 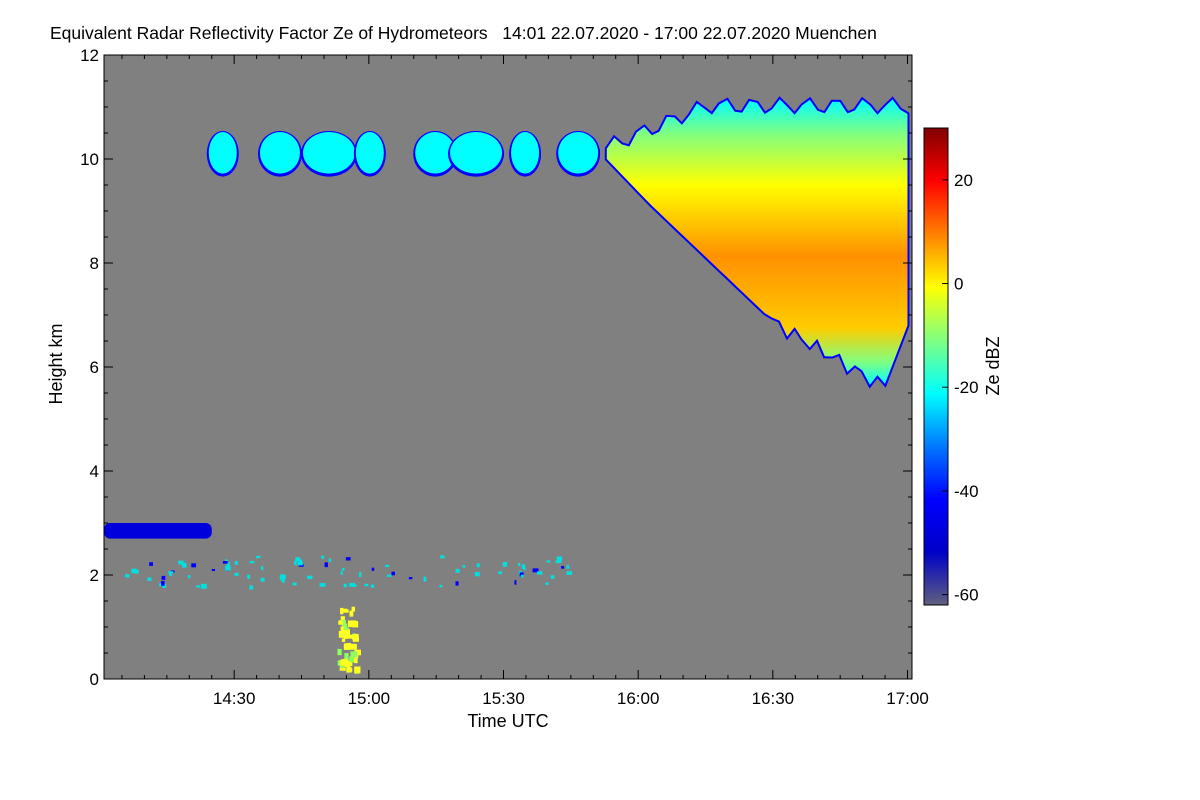 I want to click on anvil-cloud, so click(x=757, y=242).